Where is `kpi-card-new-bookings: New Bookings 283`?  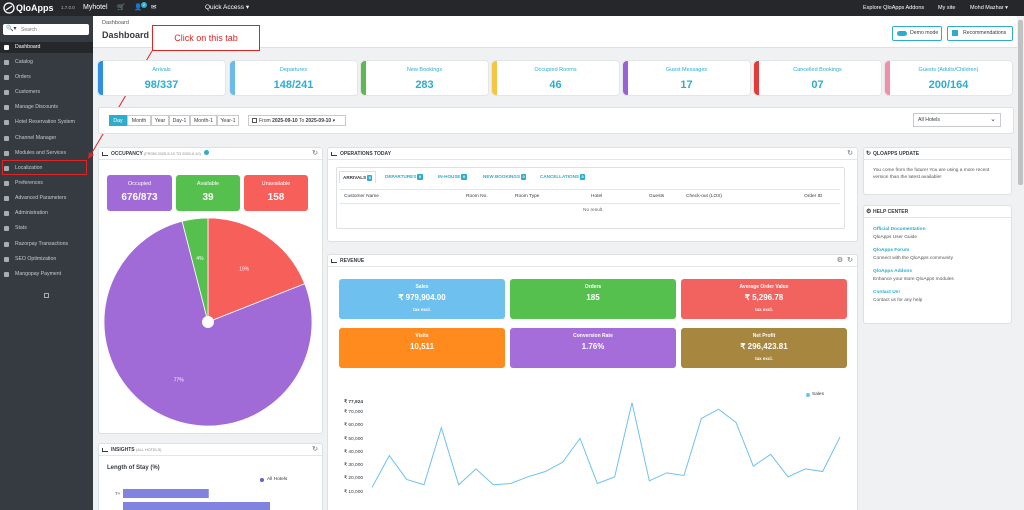 kpi-card-new-bookings: New Bookings 283 is located at coordinates (424, 78).